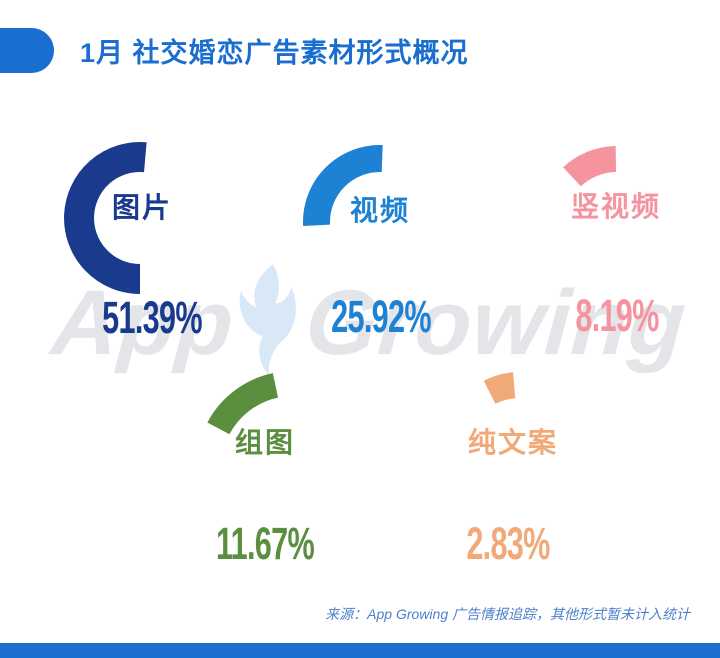  What do you see at coordinates (152, 317) in the screenshot?
I see `segment-value-image: 51.39%` at bounding box center [152, 317].